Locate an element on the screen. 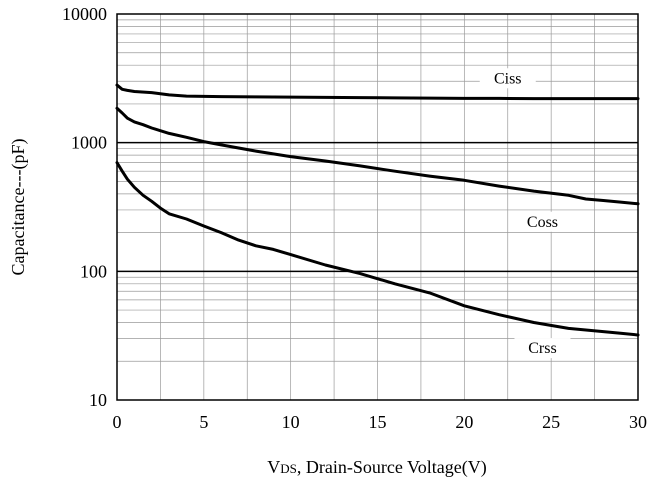 This screenshot has height=483, width=651. x-tick-label: 15 is located at coordinates (378, 422).